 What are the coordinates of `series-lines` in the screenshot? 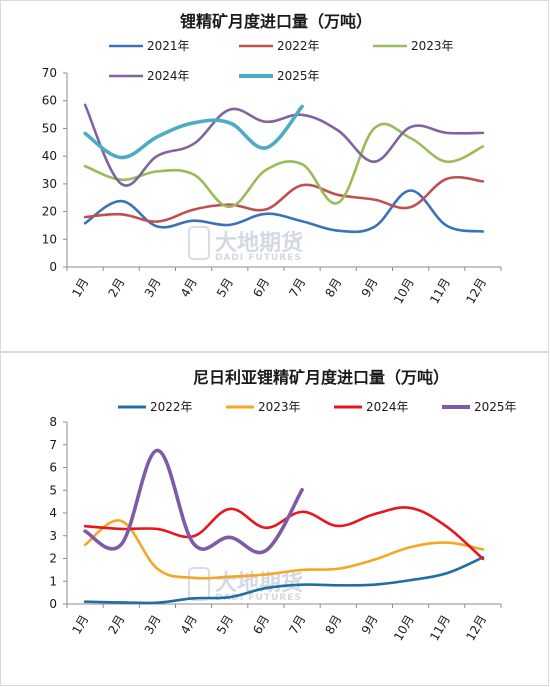 It's located at (284, 168).